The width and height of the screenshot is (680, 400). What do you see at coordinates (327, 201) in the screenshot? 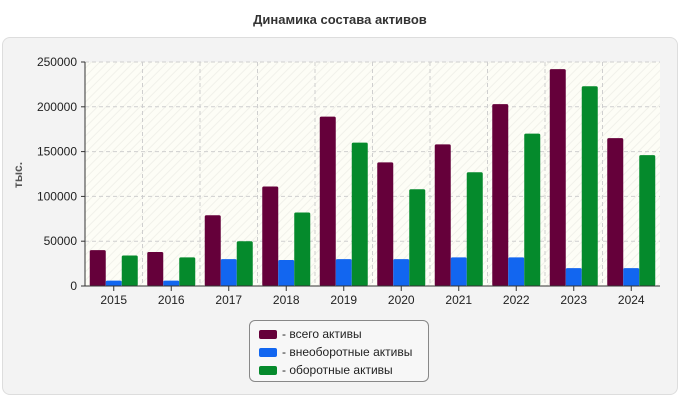
I see `bar-total-assets-2019` at bounding box center [327, 201].